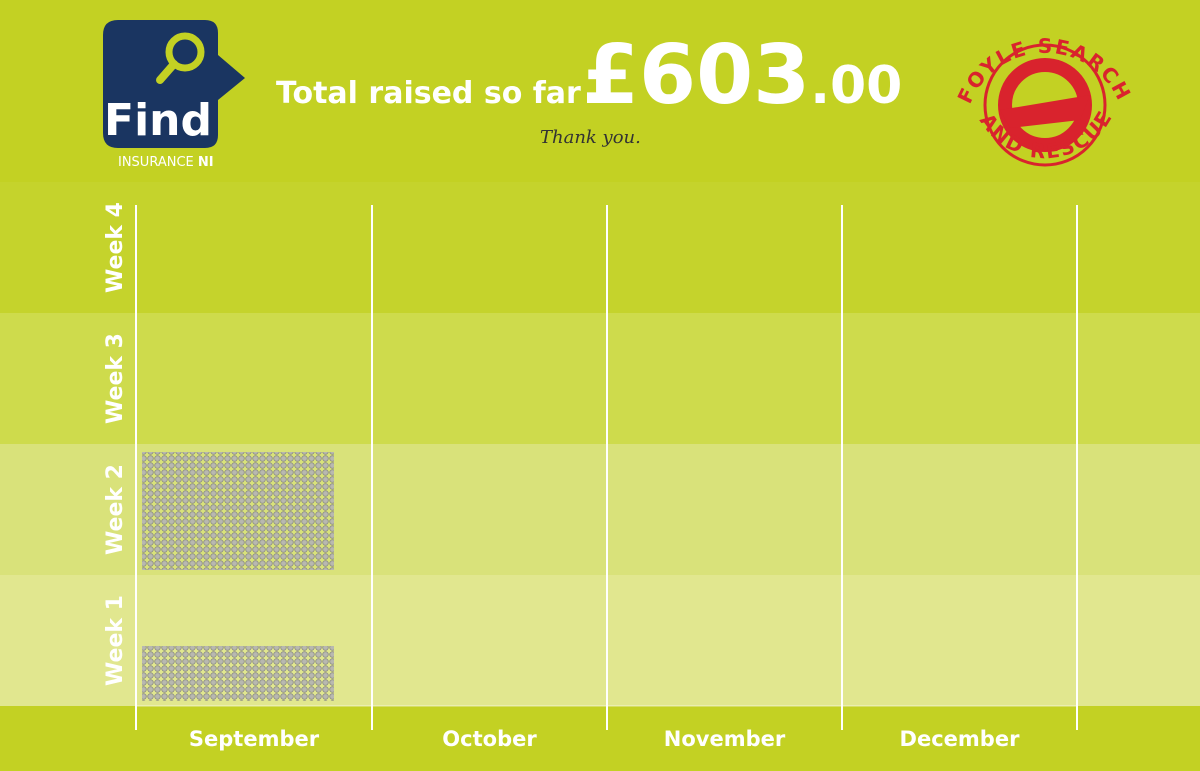 This screenshot has width=1200, height=771. I want to click on month-label: November, so click(725, 739).